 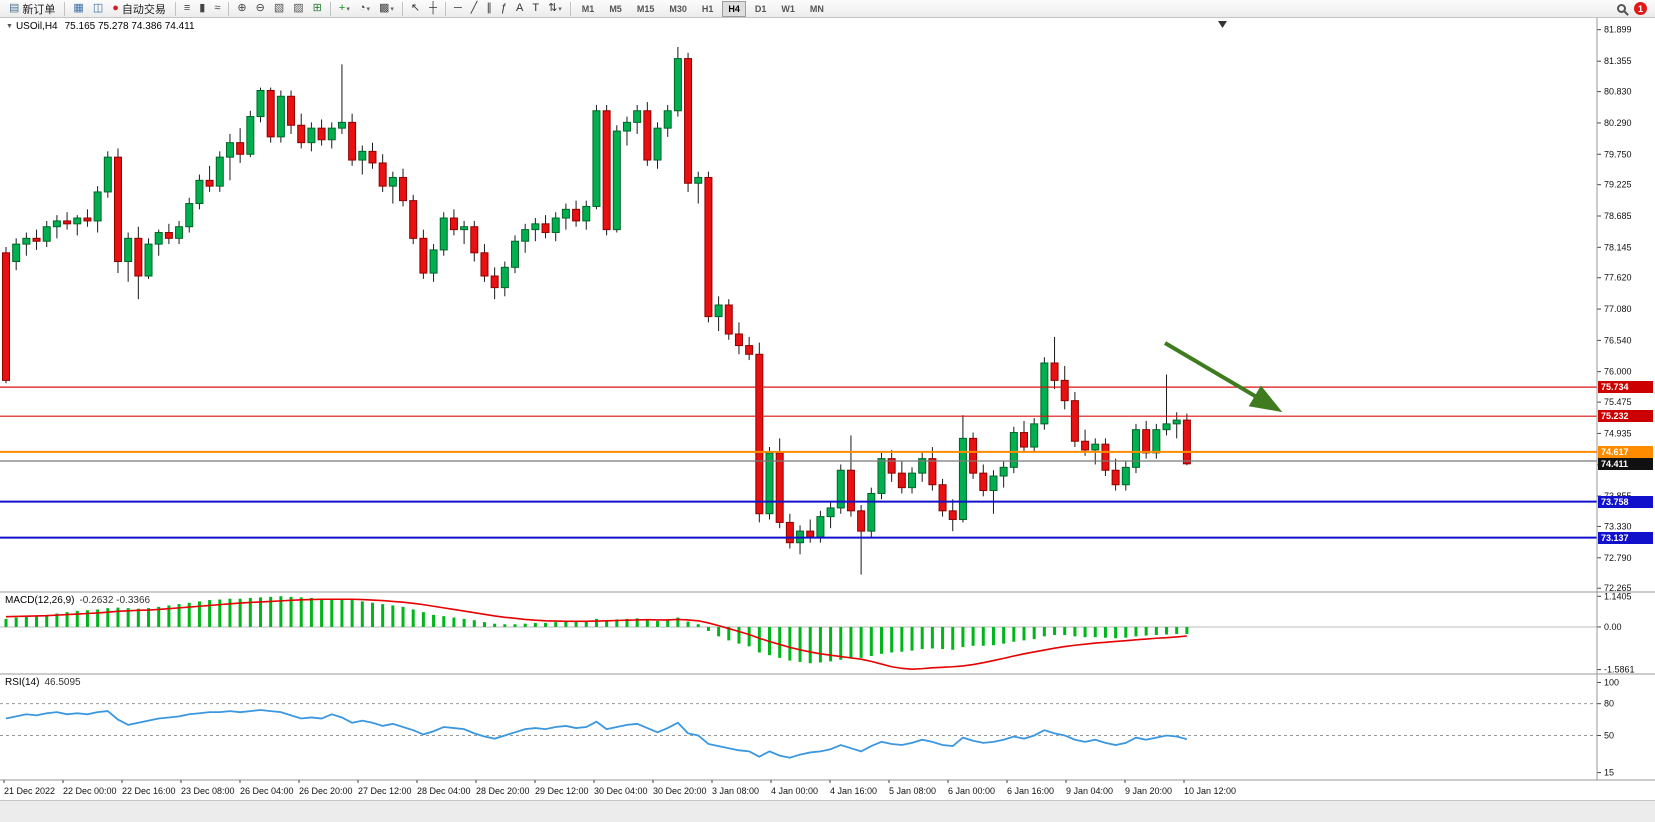 I want to click on timeframe-m1-button: M1, so click(x=588, y=9).